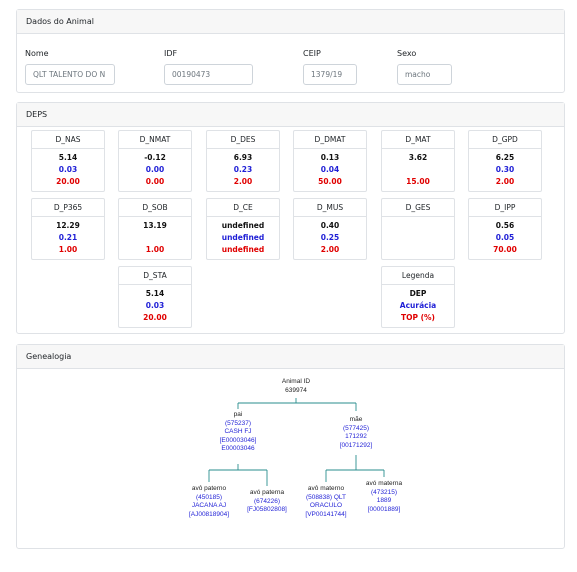  I want to click on dep-value: 5.14, so click(68, 157).